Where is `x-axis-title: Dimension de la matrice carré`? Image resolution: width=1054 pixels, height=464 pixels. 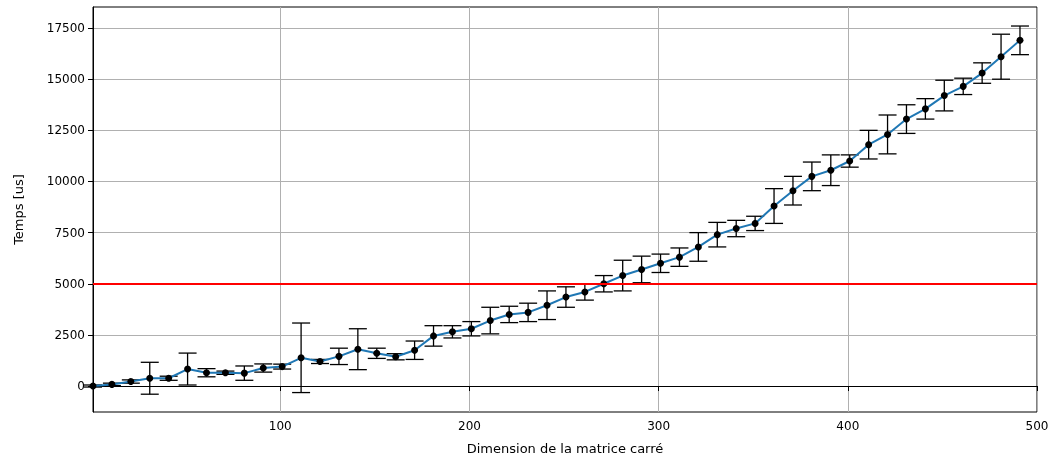 x-axis-title: Dimension de la matrice carré is located at coordinates (565, 448).